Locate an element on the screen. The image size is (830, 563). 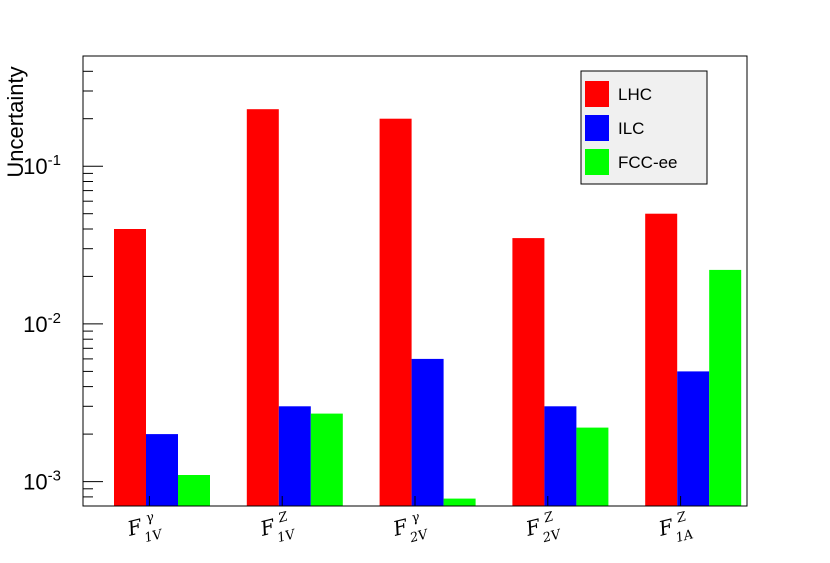
y-tick-label-1: 10⁻³ is located at coordinates (42, 481).